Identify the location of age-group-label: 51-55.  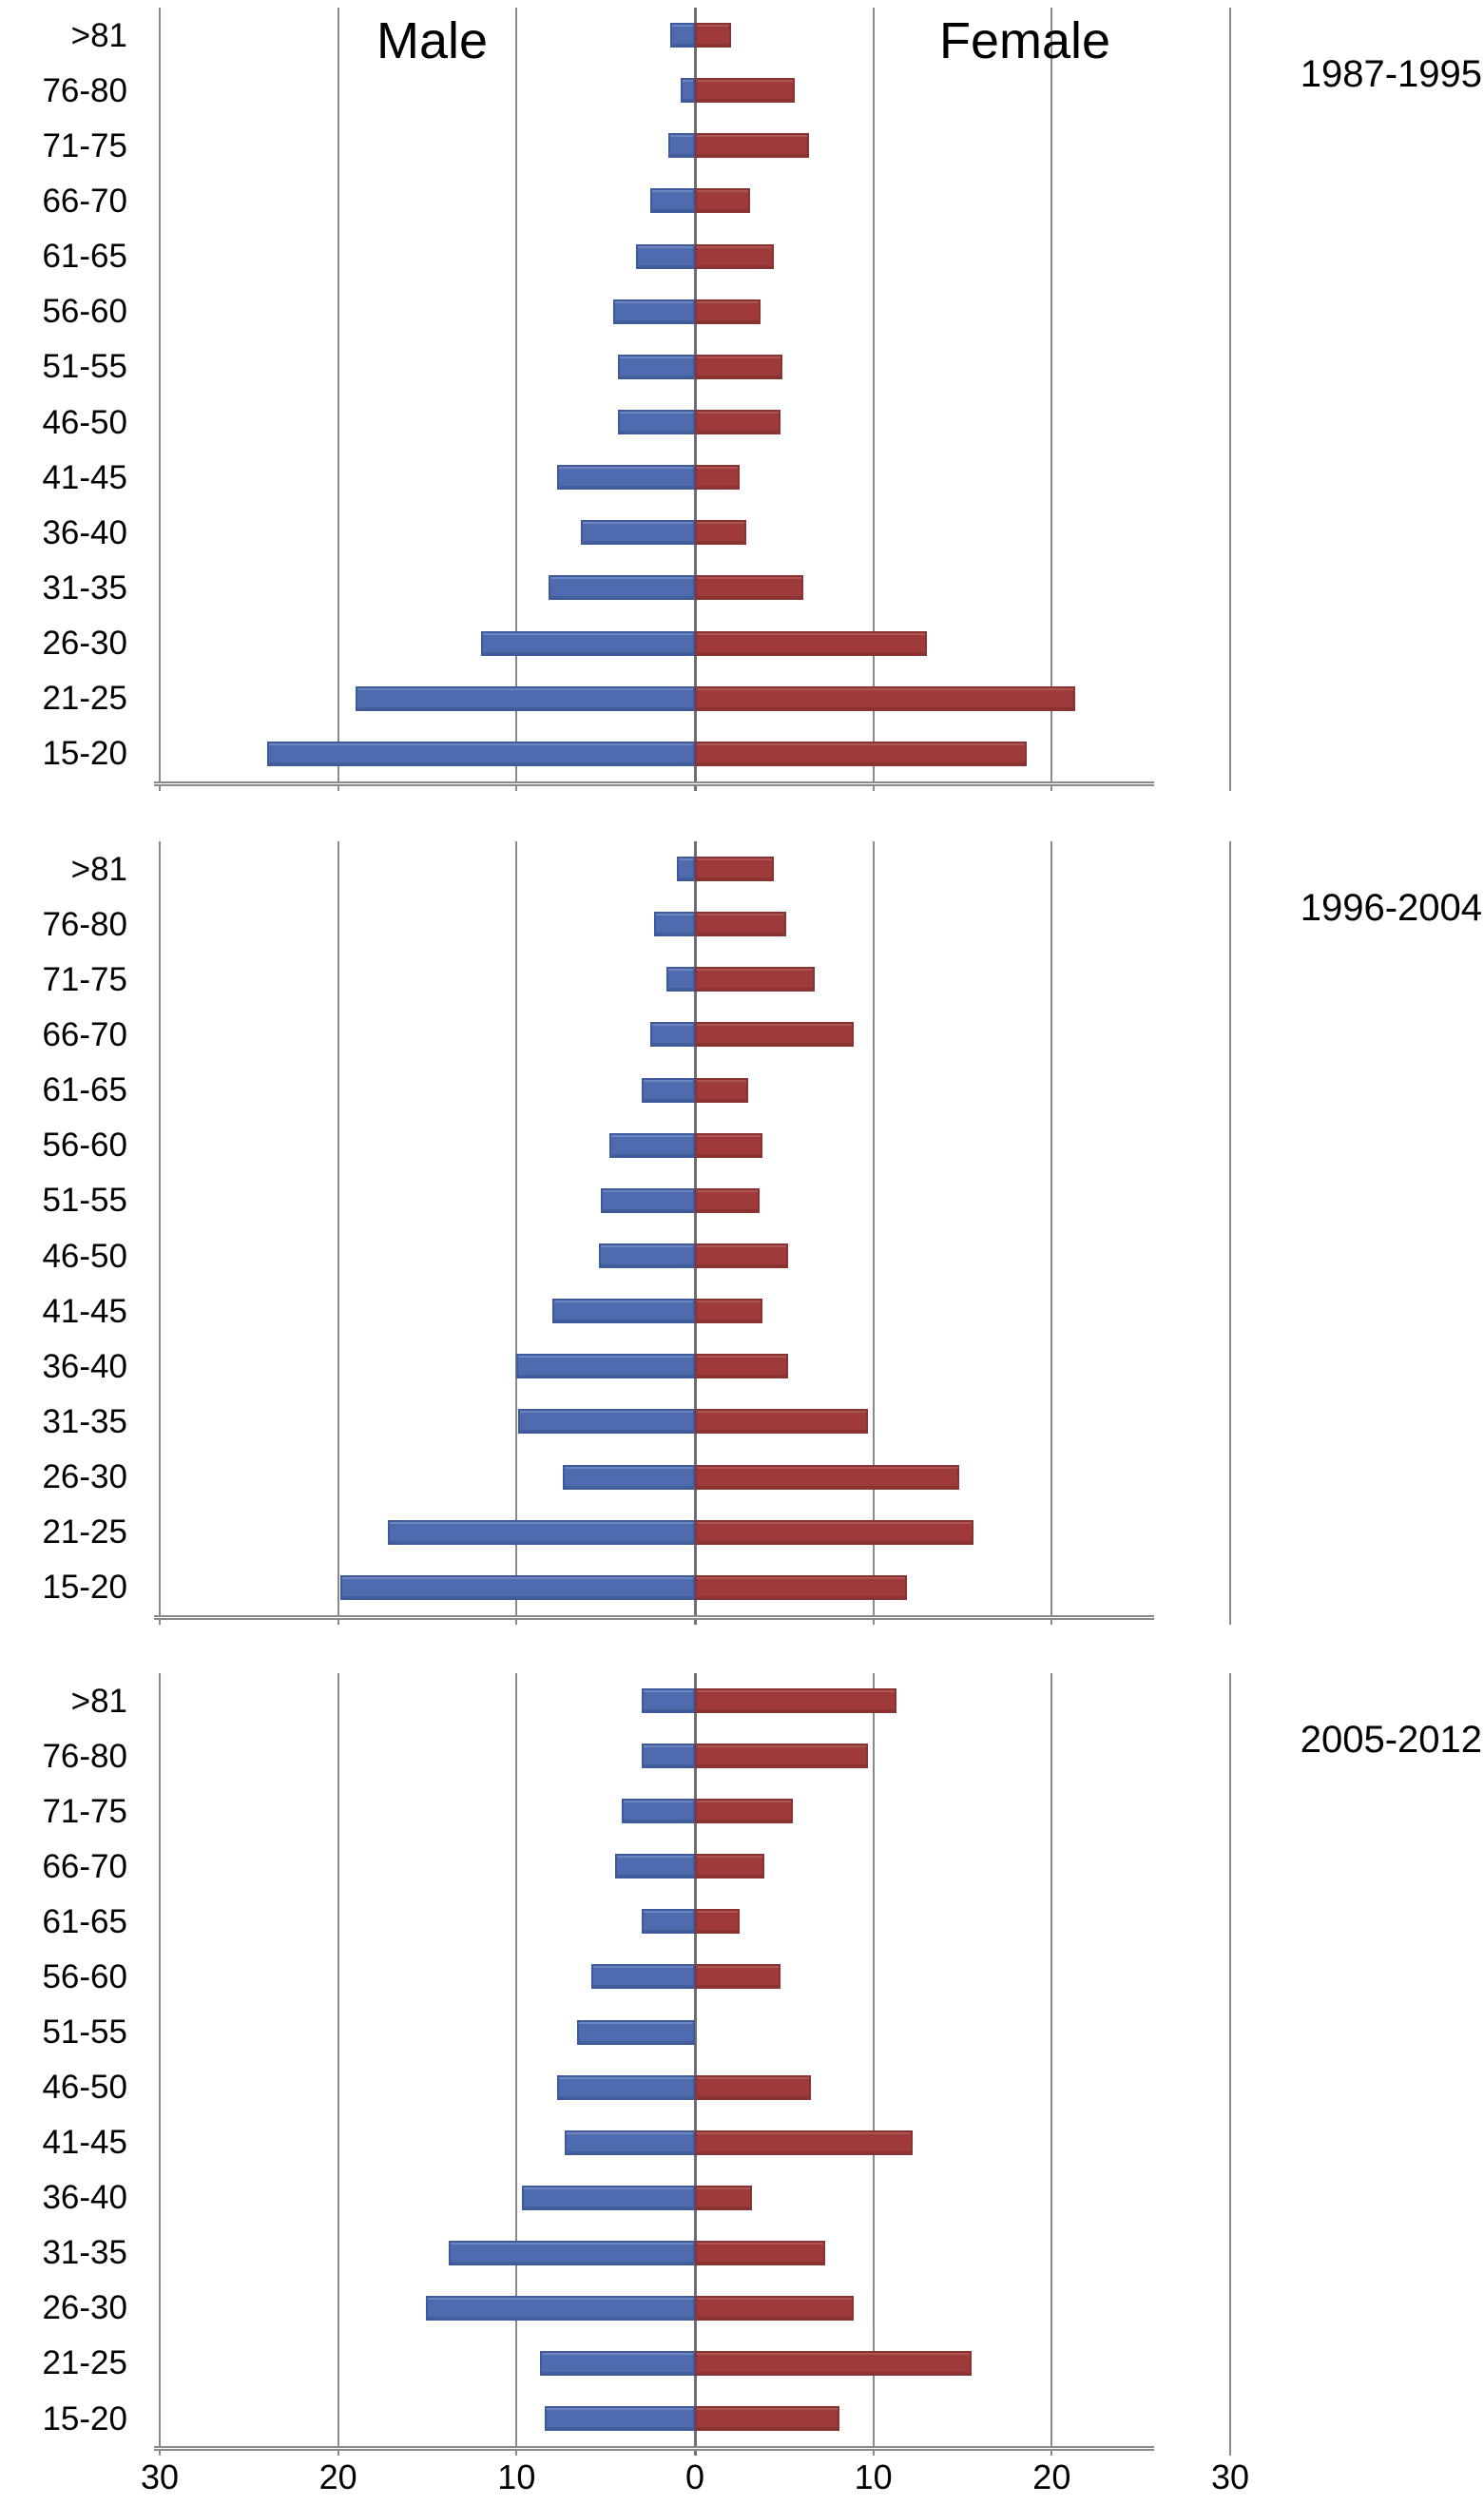
(84, 1201).